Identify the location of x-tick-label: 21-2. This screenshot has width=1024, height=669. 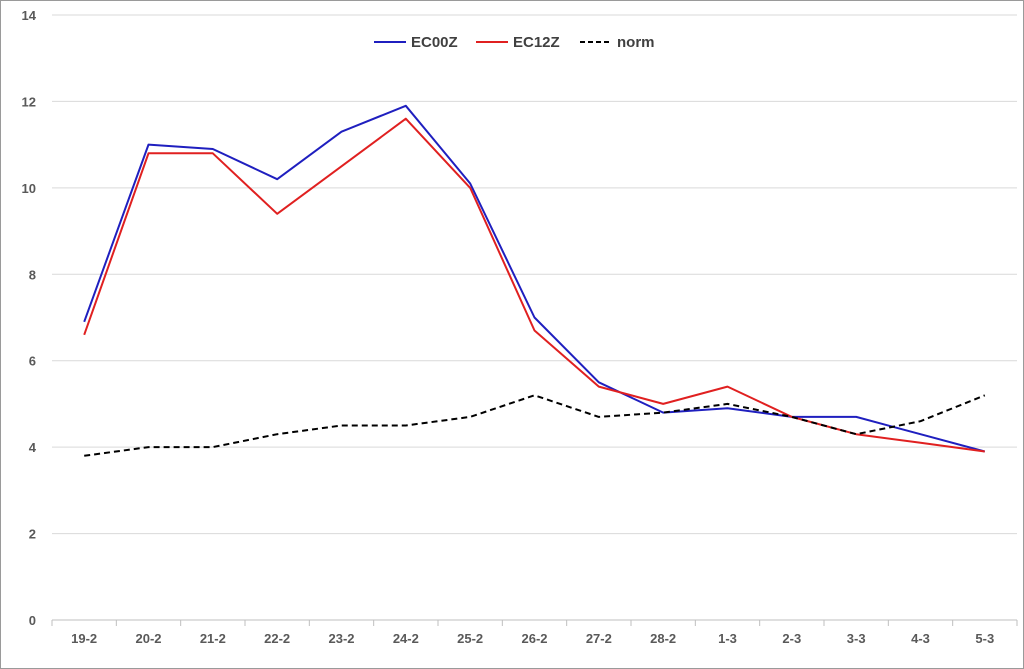
(213, 638).